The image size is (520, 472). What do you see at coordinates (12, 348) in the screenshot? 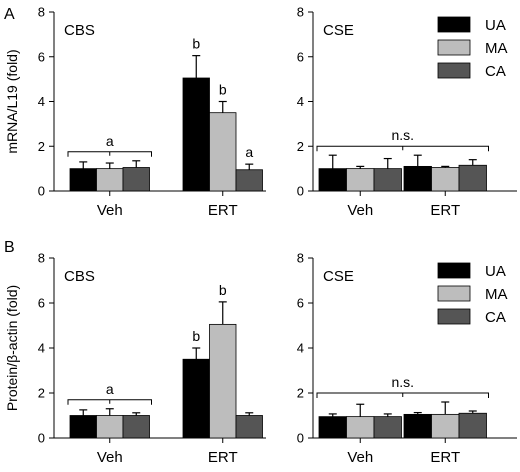
I see `y-axis-label: Protein/β-actin (fold)` at bounding box center [12, 348].